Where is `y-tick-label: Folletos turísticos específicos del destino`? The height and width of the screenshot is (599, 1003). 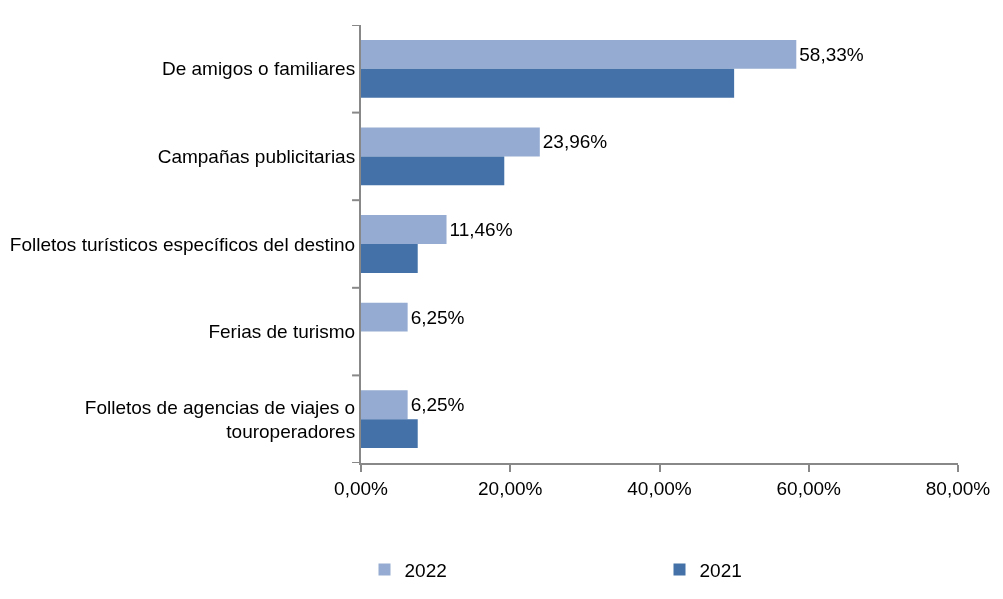 y-tick-label: Folletos turísticos específicos del destino is located at coordinates (182, 244).